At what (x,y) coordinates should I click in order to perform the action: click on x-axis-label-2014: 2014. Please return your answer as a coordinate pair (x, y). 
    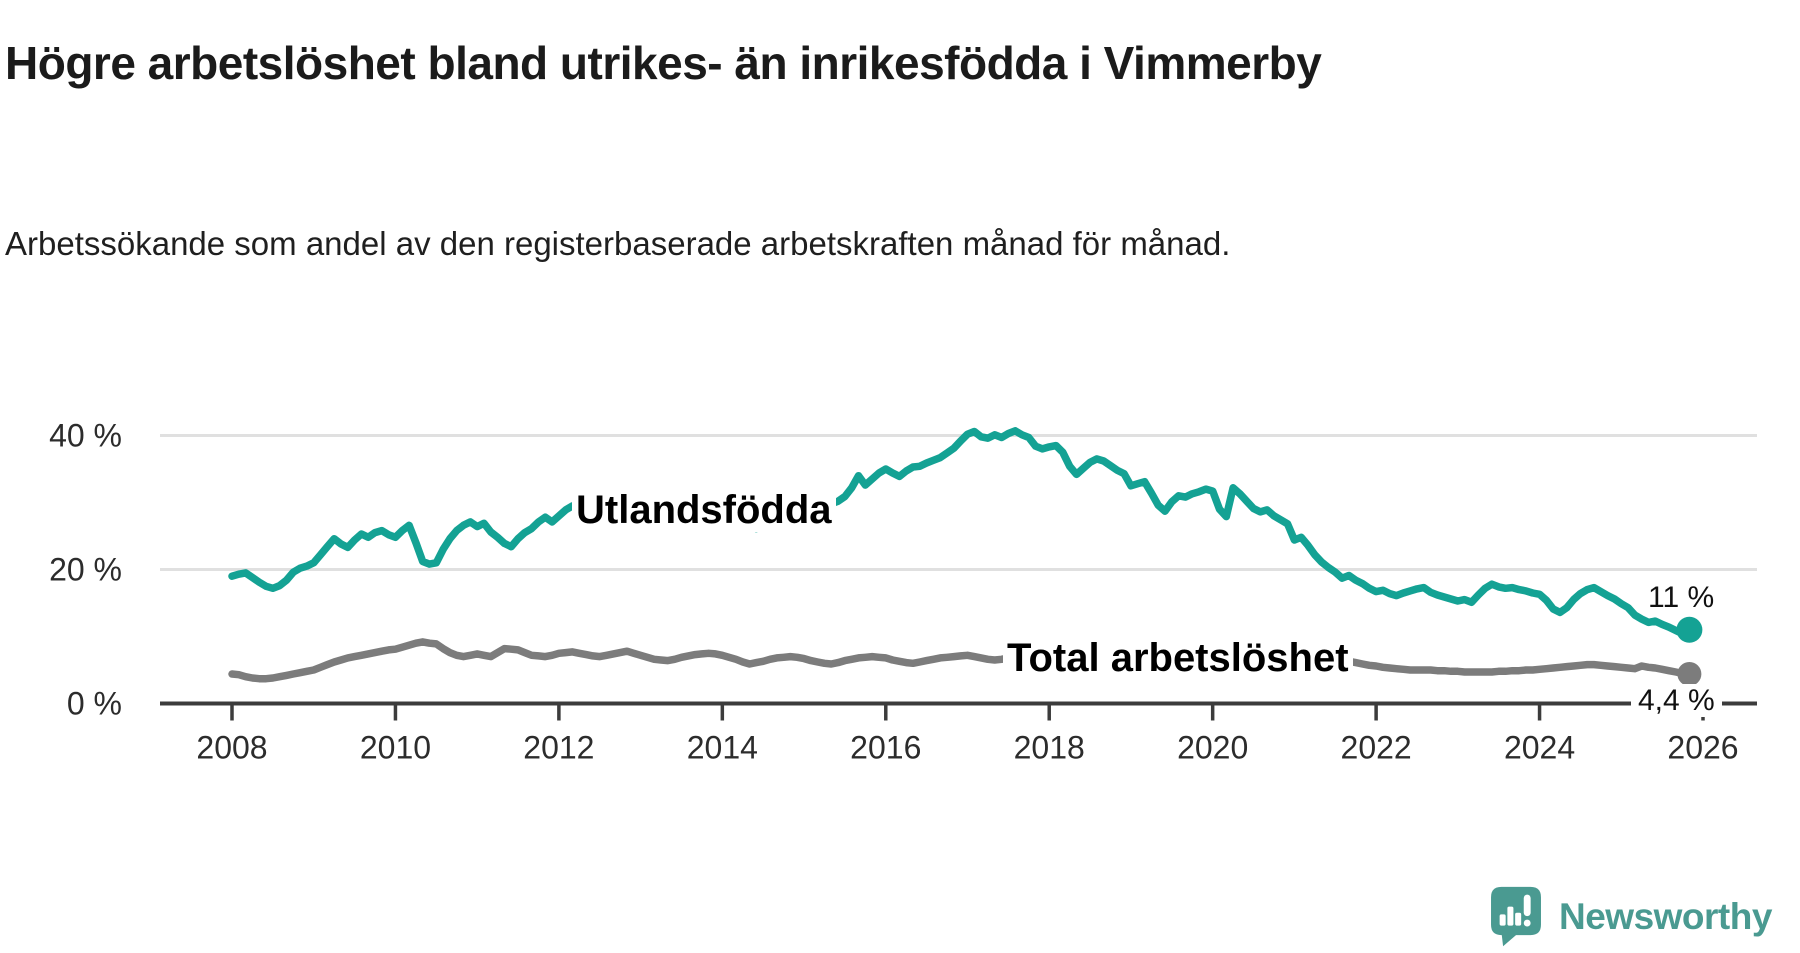
    Looking at the image, I should click on (722, 748).